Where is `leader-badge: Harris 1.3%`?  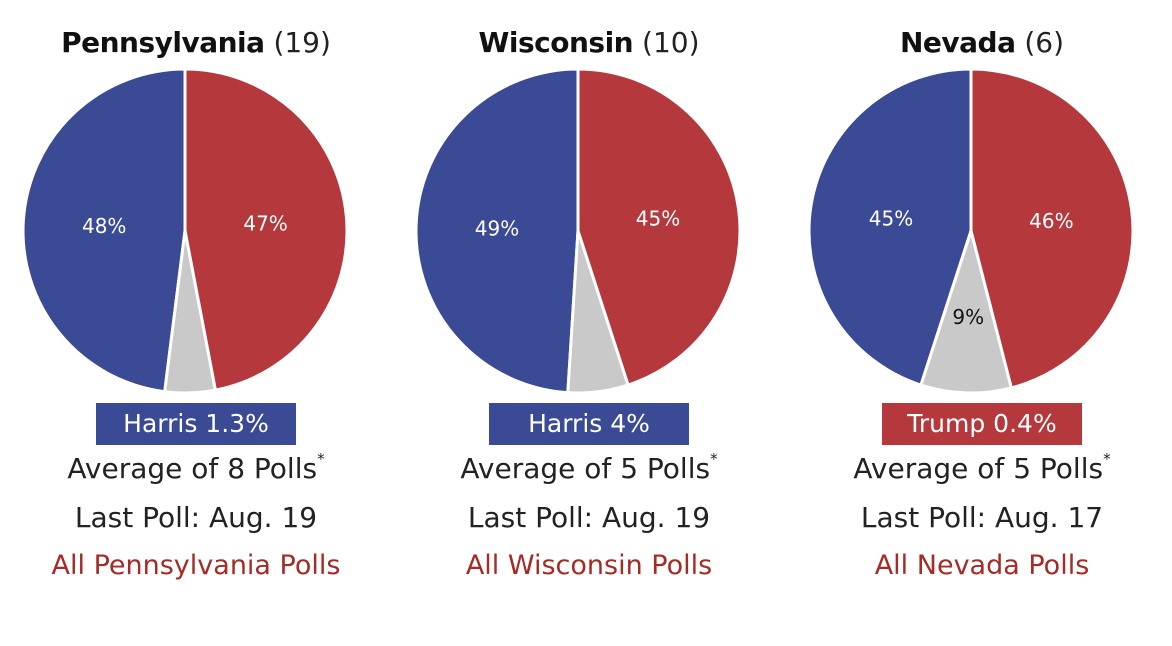 leader-badge: Harris 1.3% is located at coordinates (196, 424).